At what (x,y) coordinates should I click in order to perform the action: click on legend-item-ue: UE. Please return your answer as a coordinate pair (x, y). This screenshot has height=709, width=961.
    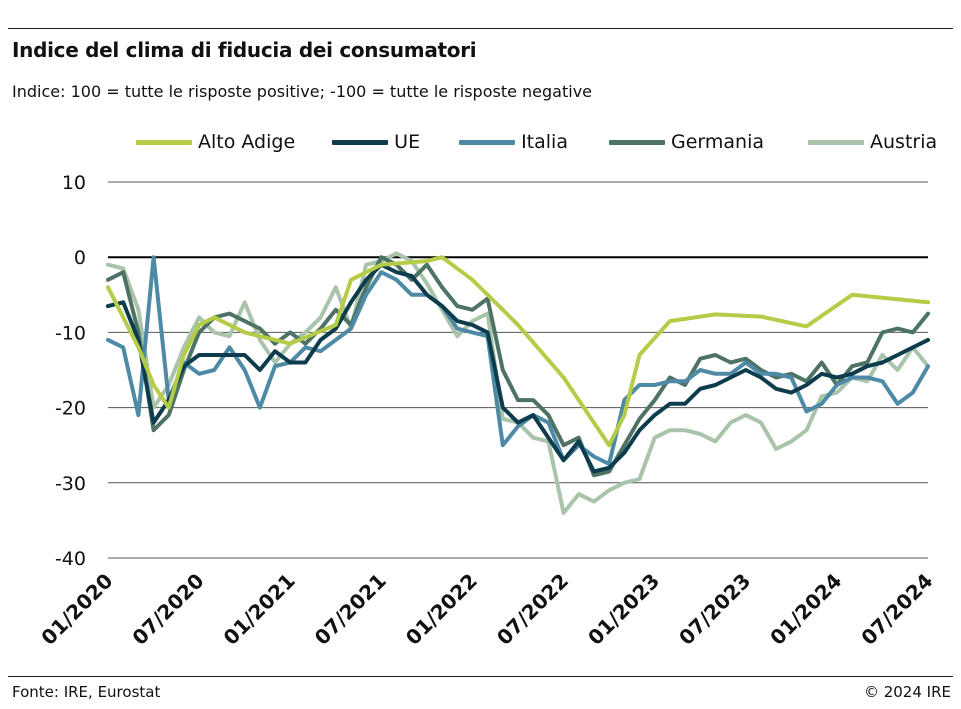
    Looking at the image, I should click on (376, 142).